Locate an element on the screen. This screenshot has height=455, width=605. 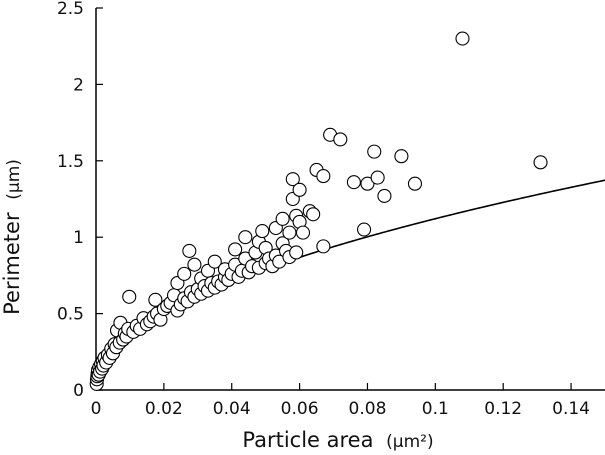
x-tick-label: 0.12 is located at coordinates (503, 409).